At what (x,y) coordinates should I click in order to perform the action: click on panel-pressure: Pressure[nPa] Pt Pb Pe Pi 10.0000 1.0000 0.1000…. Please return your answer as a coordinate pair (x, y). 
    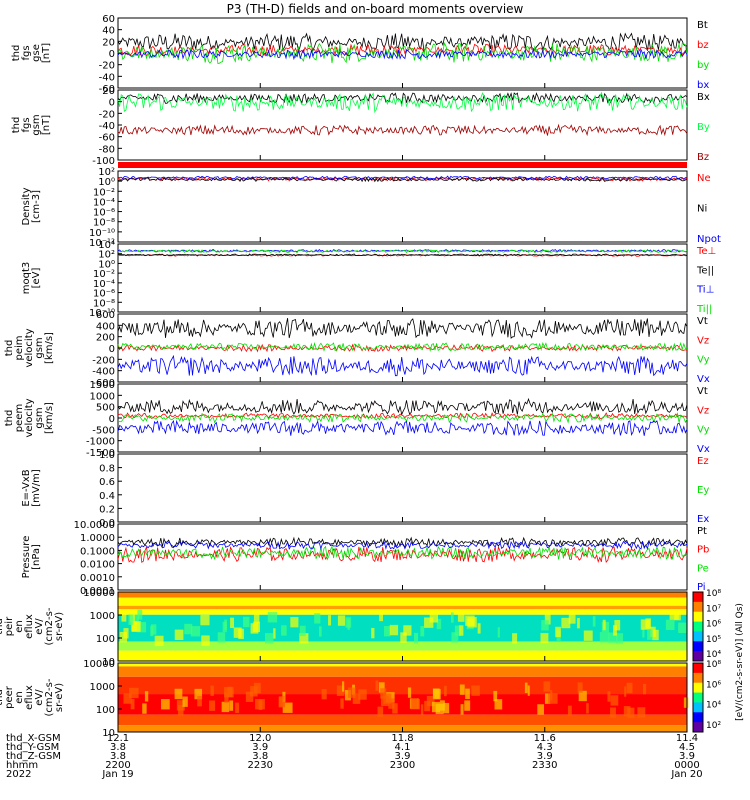
    Looking at the image, I should click on (365, 558).